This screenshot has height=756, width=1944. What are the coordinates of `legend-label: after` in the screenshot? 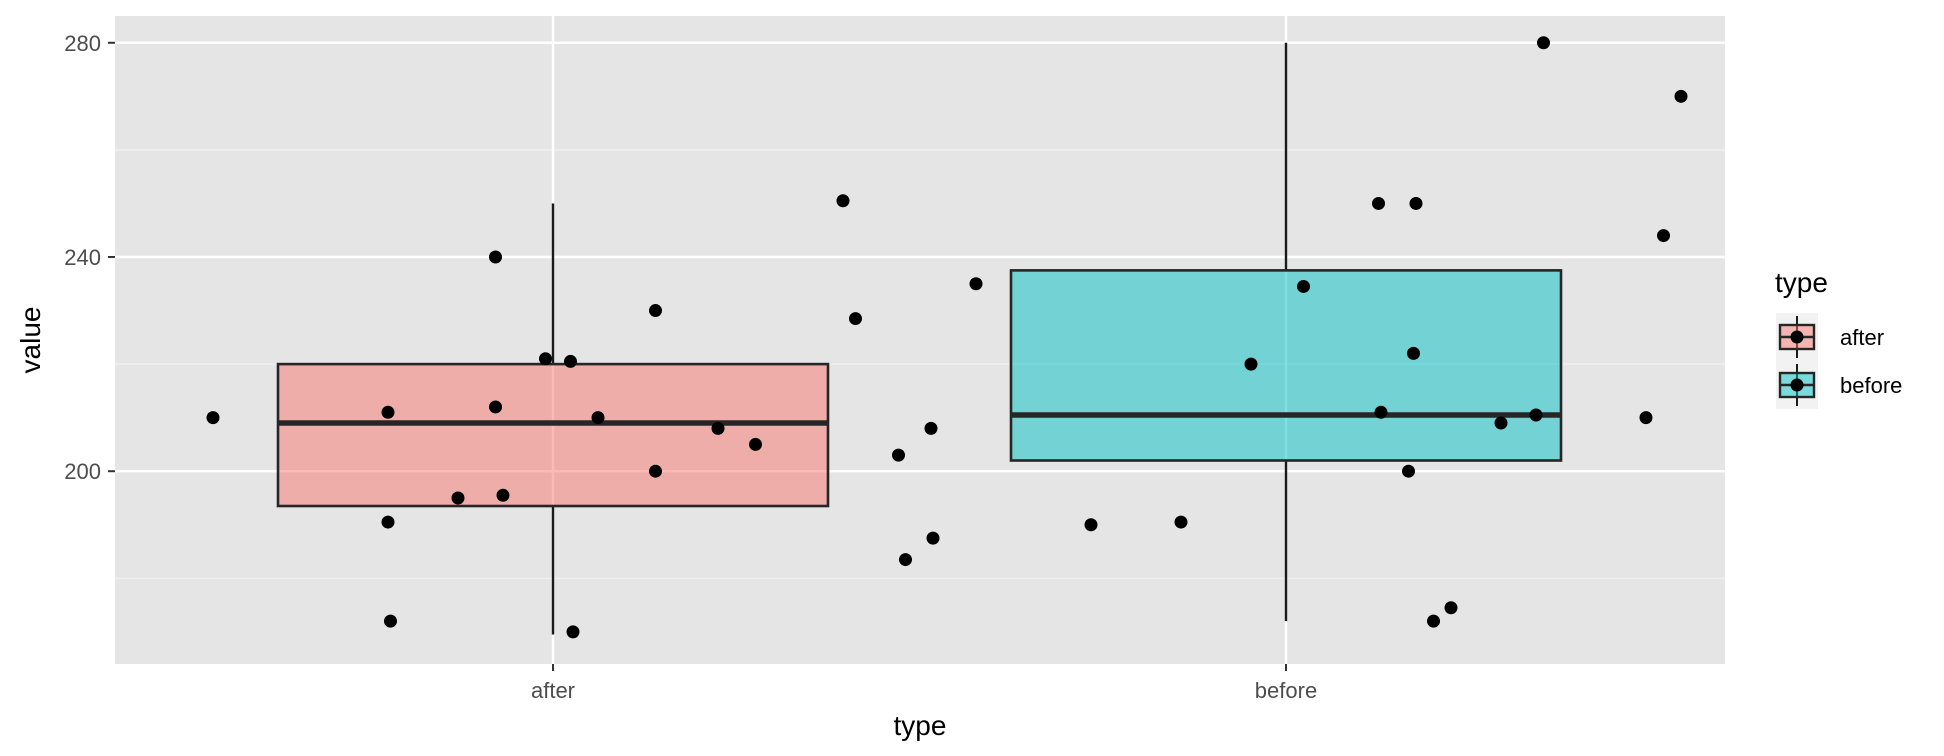 It's located at (1862, 337).